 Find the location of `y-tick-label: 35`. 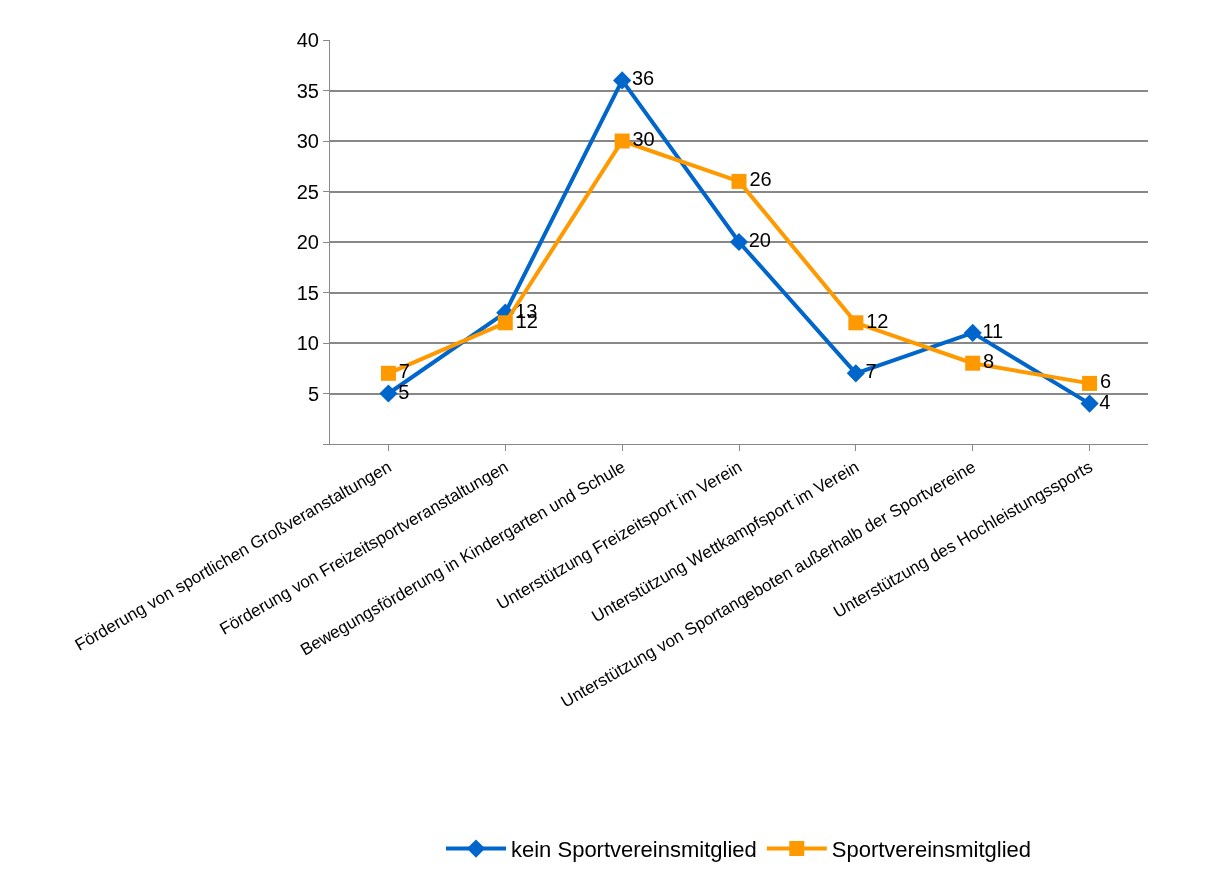

y-tick-label: 35 is located at coordinates (307, 90).